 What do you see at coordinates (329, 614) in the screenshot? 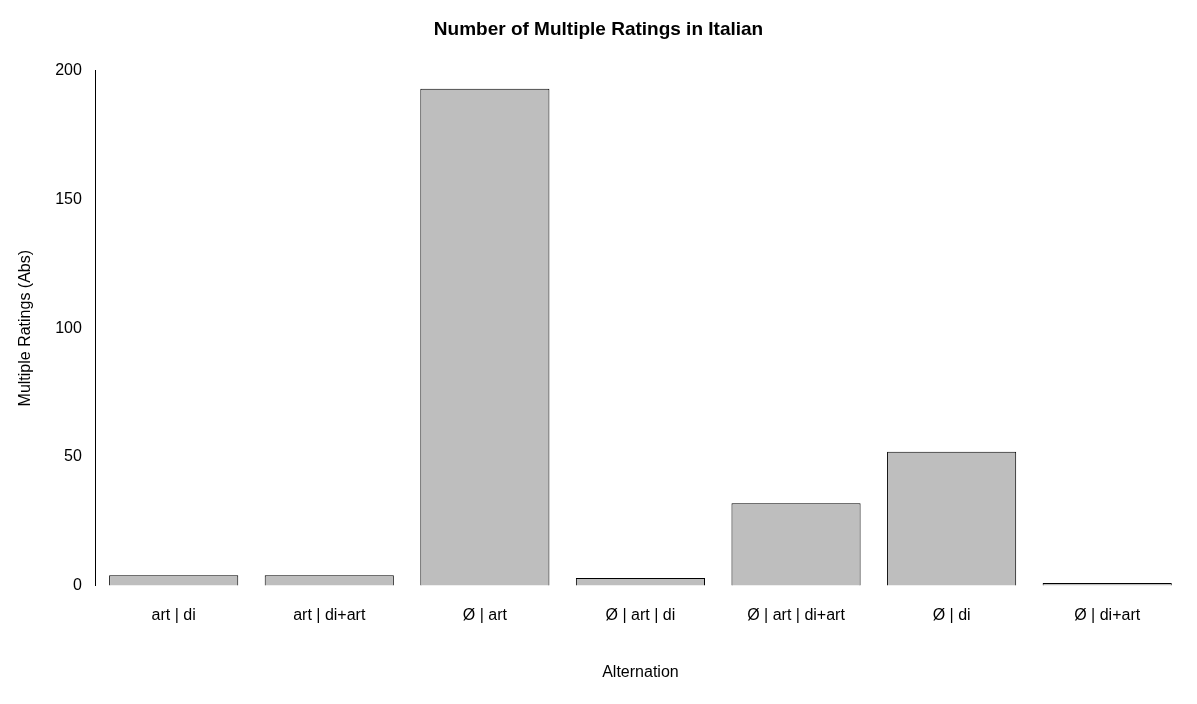
I see `x-tick-label: art | di+art` at bounding box center [329, 614].